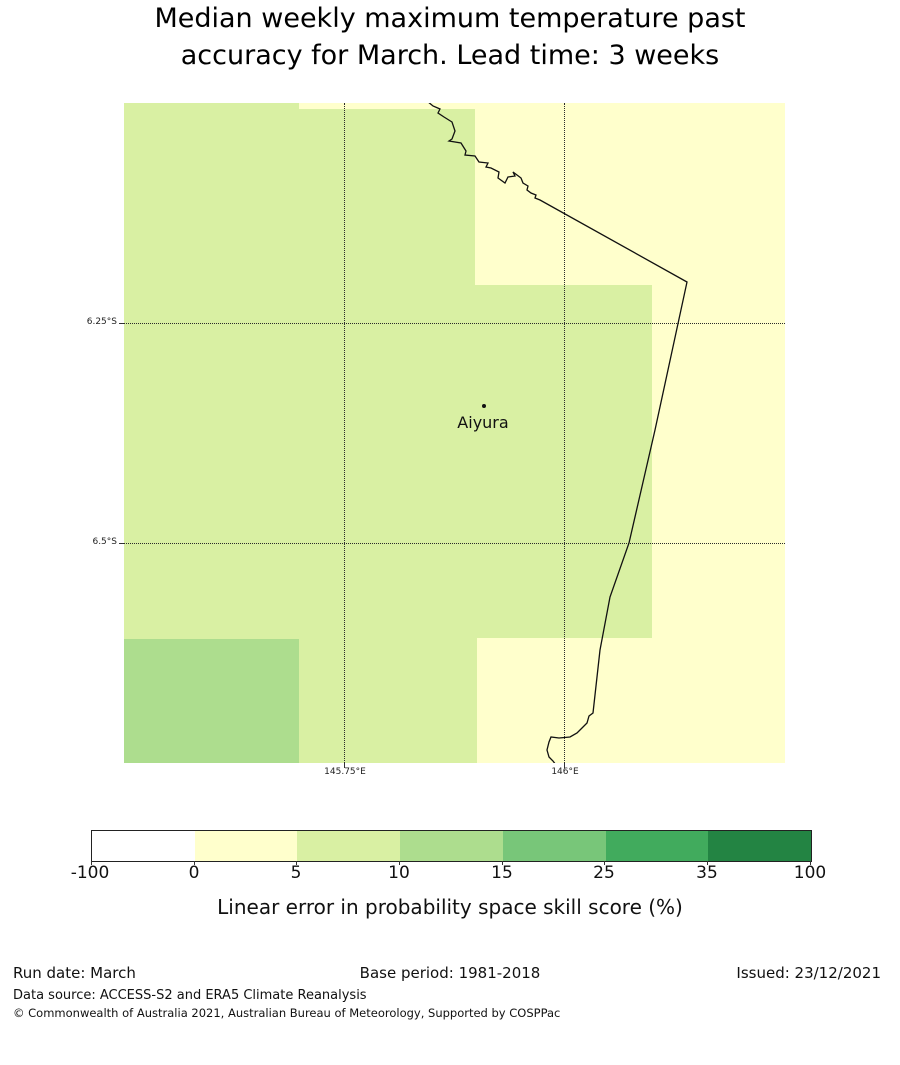 The height and width of the screenshot is (1065, 900). Describe the element at coordinates (564, 433) in the screenshot. I see `gridline-146E` at that location.